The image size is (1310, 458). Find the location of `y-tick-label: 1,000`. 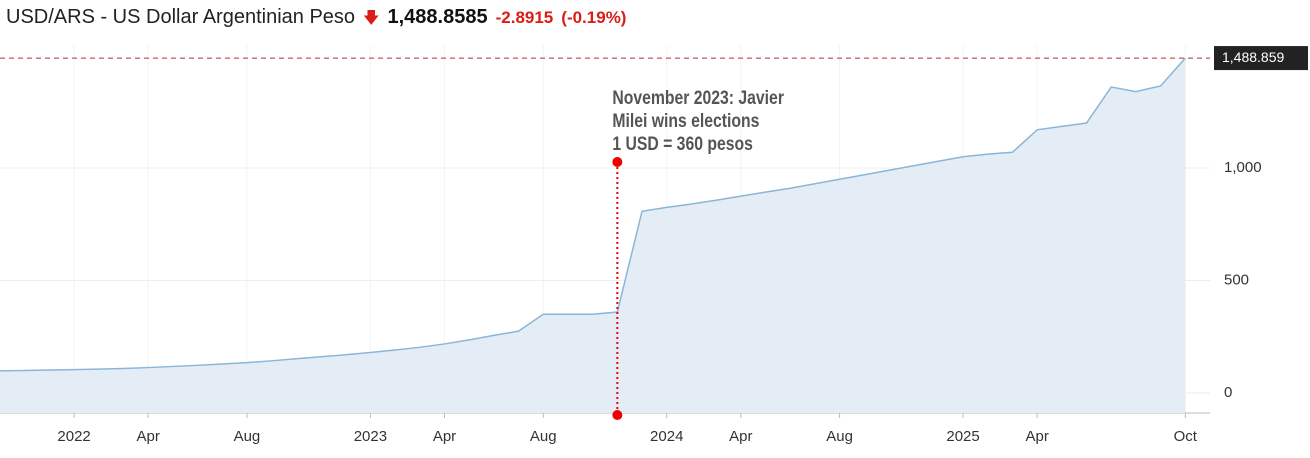

y-tick-label: 1,000 is located at coordinates (1243, 167).